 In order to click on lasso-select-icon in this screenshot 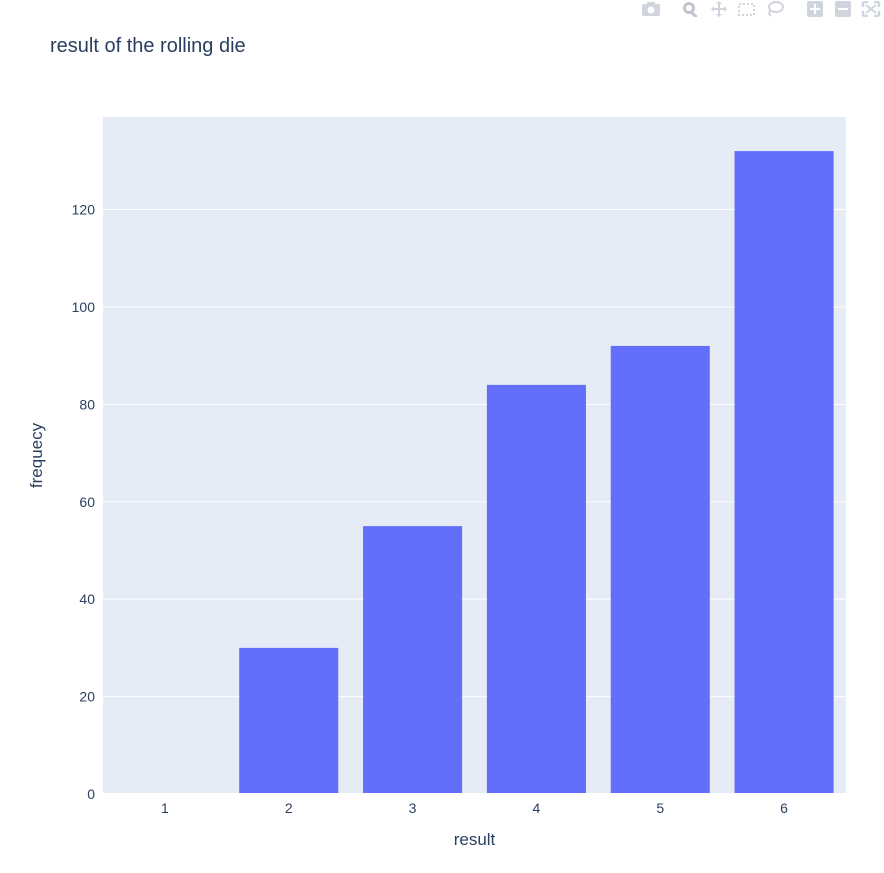, I will do `click(775, 9)`.